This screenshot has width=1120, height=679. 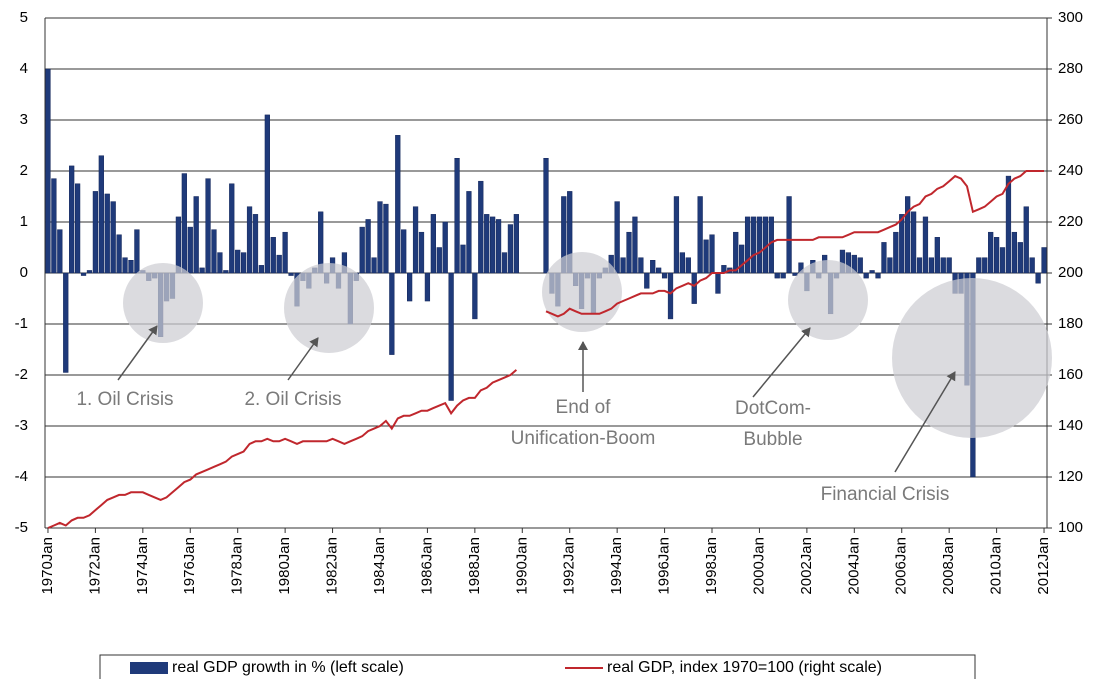 What do you see at coordinates (21, 374) in the screenshot?
I see `y-tick-label: -2` at bounding box center [21, 374].